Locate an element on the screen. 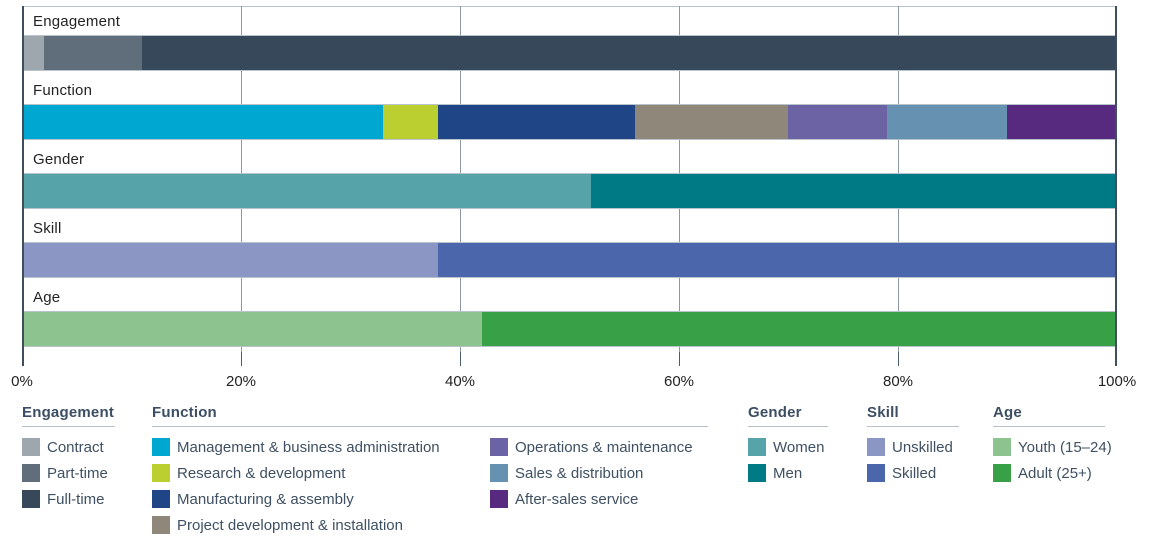  legend-item: Project development & installation is located at coordinates (321, 525).